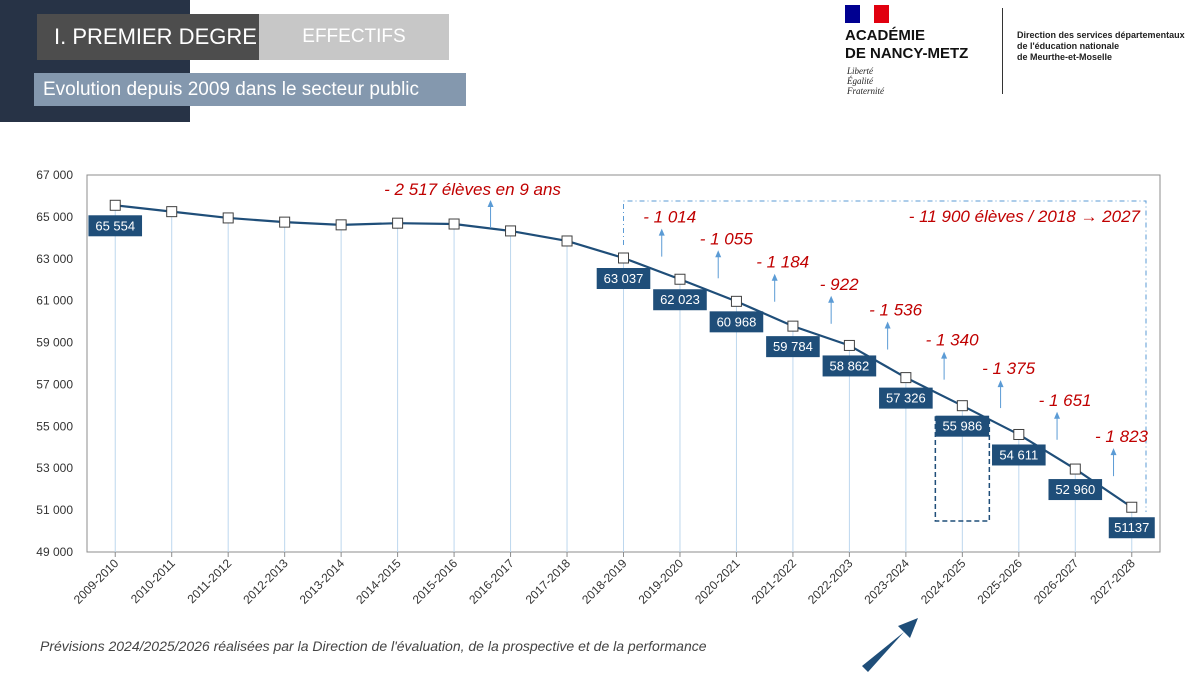 The height and width of the screenshot is (674, 1199). I want to click on change-annotation: - 922, so click(839, 284).